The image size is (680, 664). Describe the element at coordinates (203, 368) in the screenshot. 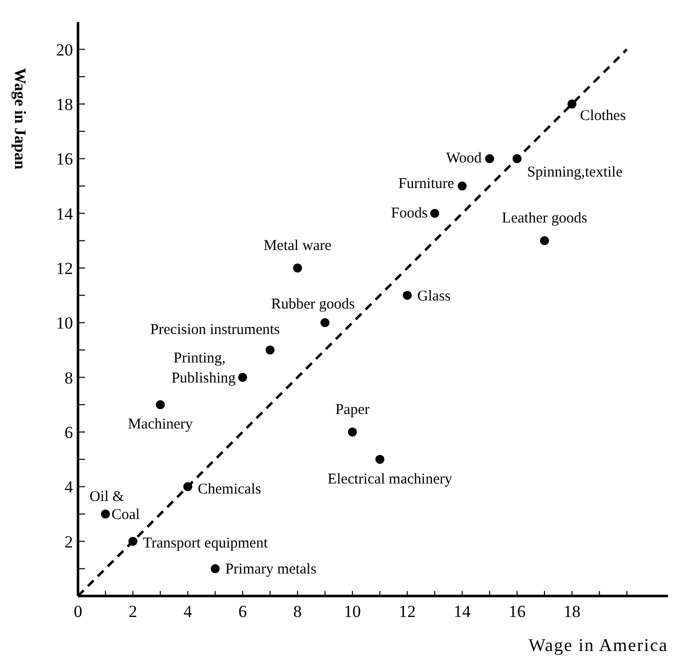

I see `annotation: Printing, Publishing` at that location.